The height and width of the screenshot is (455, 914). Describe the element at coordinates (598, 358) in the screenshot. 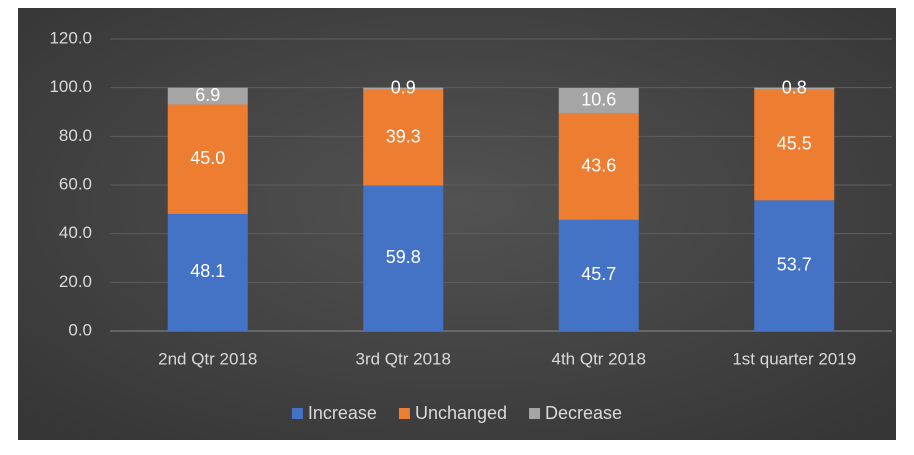

I see `x-tick-label: 4th Qtr 2018` at that location.